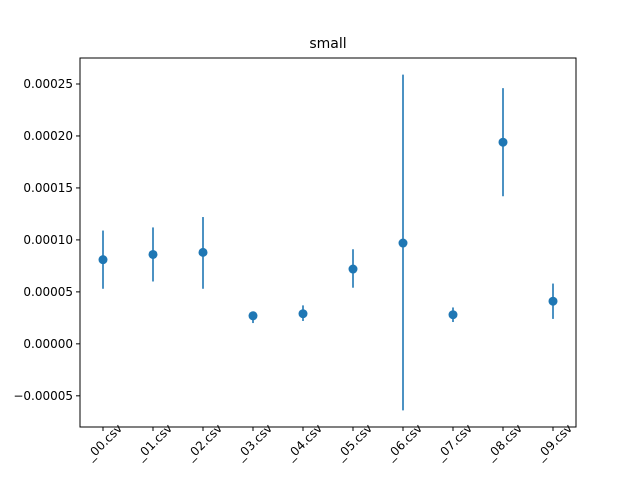 The height and width of the screenshot is (480, 640). Describe the element at coordinates (304, 442) in the screenshot. I see `x-tick-label: _04.csv` at that location.